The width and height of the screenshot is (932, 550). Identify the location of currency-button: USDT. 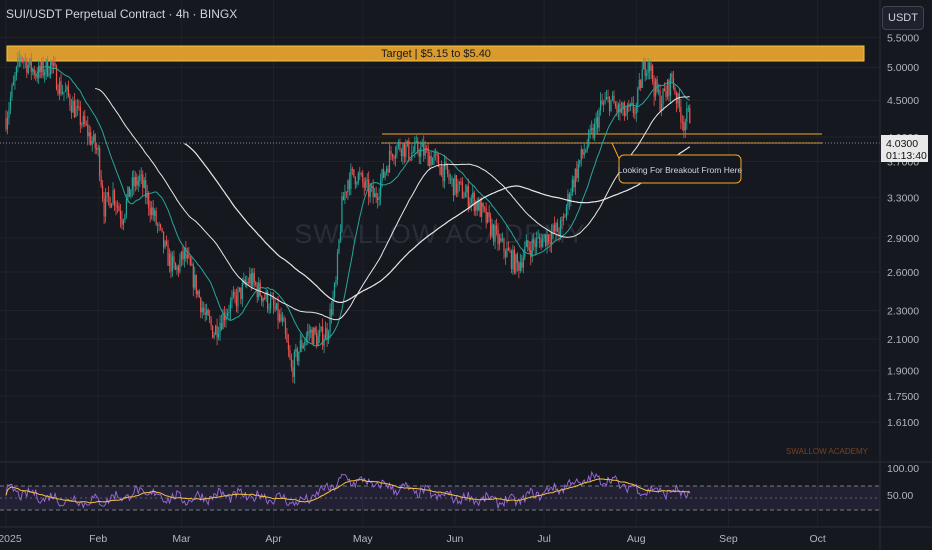
(903, 18).